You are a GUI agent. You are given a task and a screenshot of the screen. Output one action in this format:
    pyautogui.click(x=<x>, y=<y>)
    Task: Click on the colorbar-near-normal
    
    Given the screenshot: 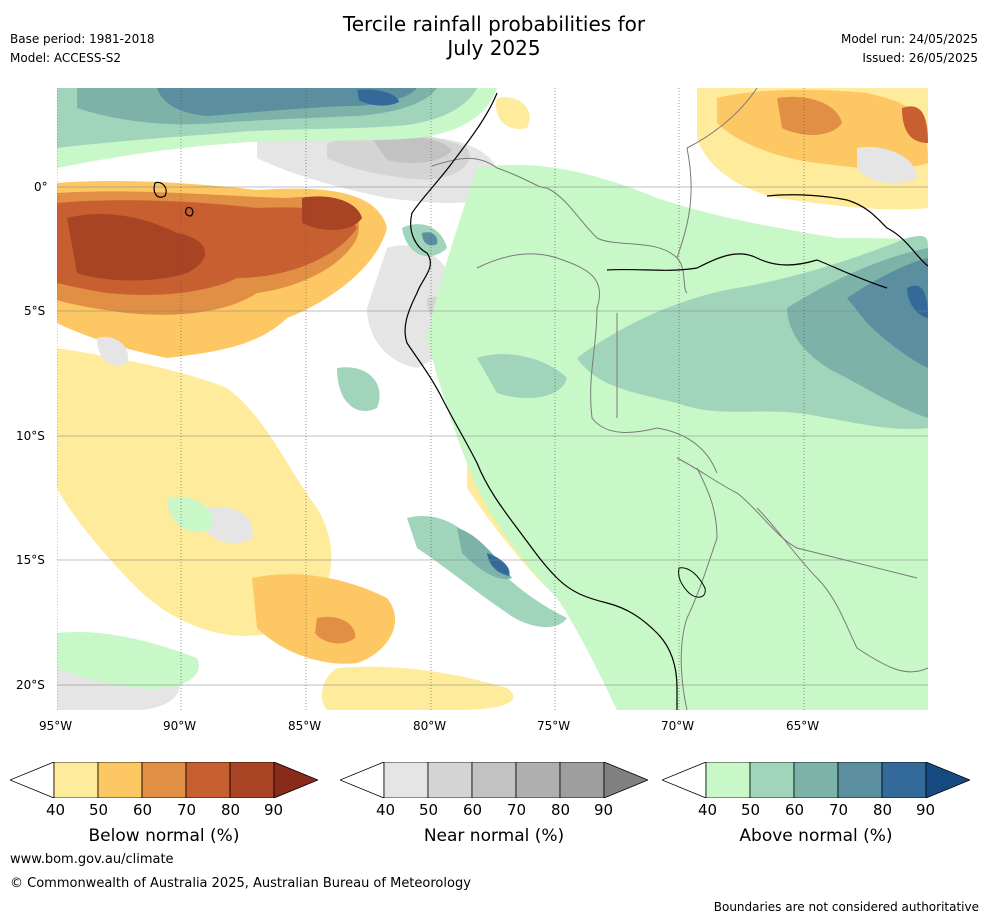 What is the action you would take?
    pyautogui.click(x=494, y=780)
    